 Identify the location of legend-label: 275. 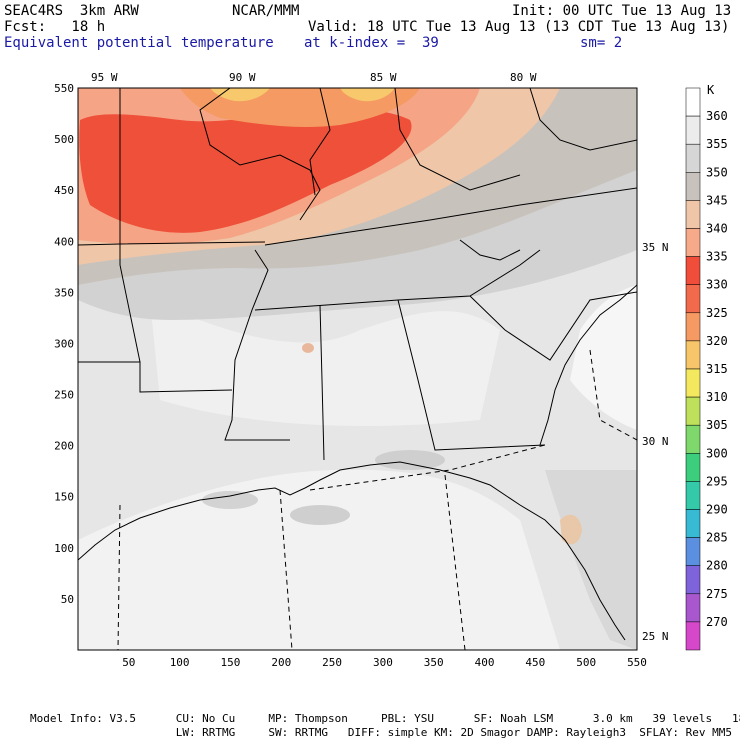
(717, 594).